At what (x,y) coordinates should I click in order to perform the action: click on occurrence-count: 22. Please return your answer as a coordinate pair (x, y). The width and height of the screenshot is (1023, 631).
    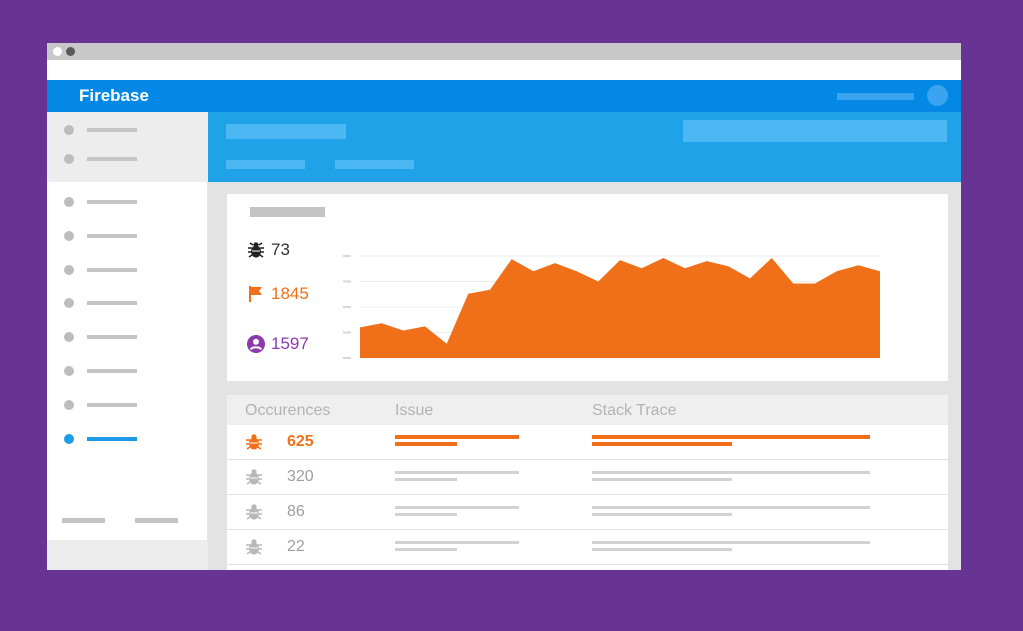
    Looking at the image, I should click on (296, 546).